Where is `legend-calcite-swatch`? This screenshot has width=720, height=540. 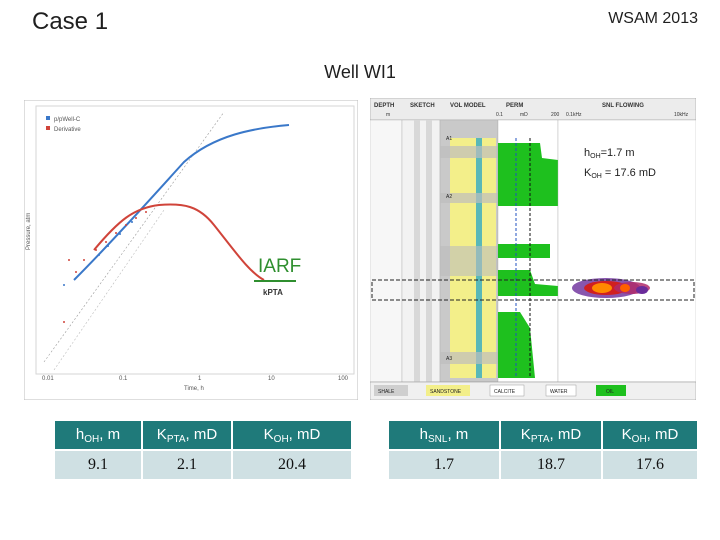
legend-calcite-swatch is located at coordinates (507, 390).